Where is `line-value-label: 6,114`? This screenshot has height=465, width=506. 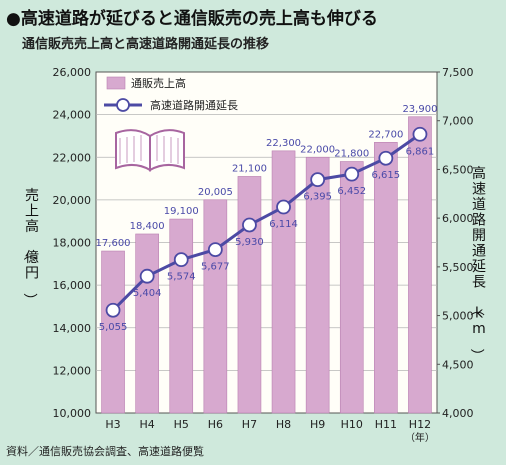
line-value-label: 6,114 is located at coordinates (283, 224).